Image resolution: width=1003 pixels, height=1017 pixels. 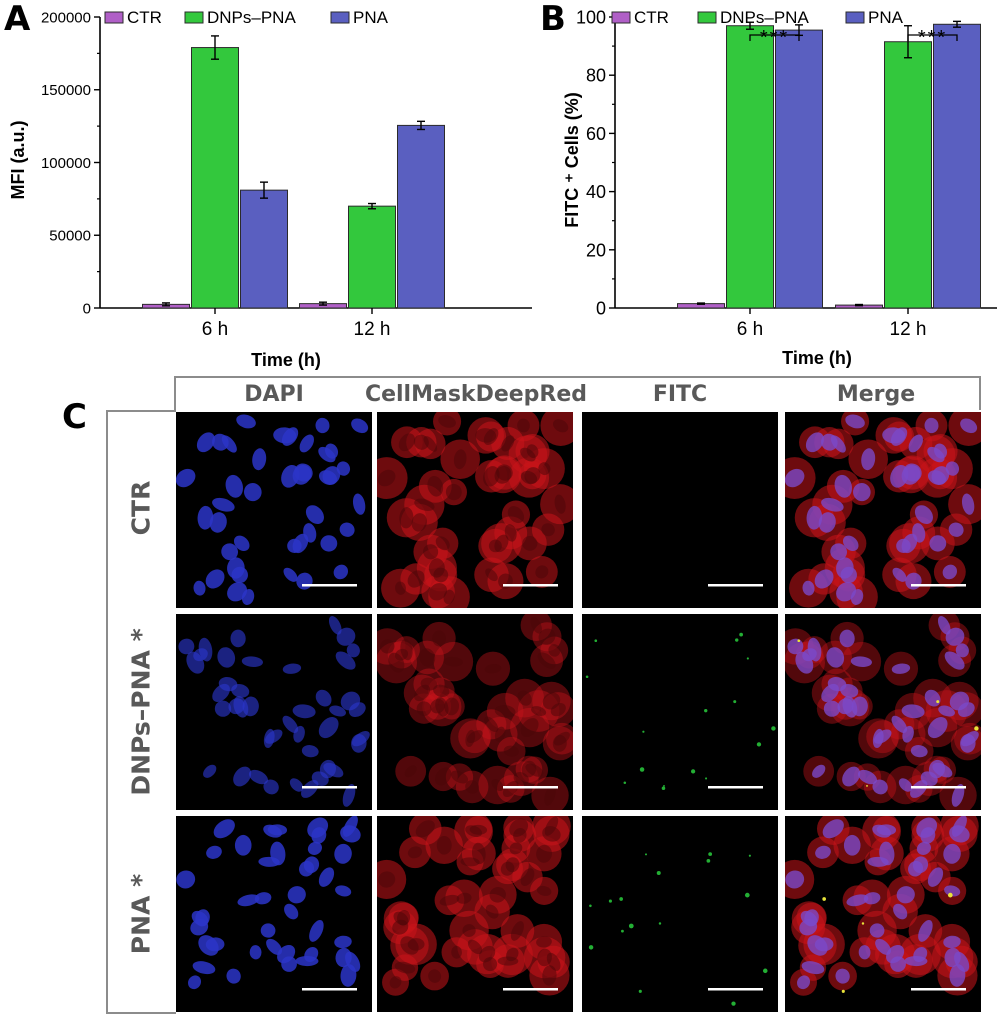 I want to click on chart-b-y-tick-label: 100, so click(x=591, y=17).